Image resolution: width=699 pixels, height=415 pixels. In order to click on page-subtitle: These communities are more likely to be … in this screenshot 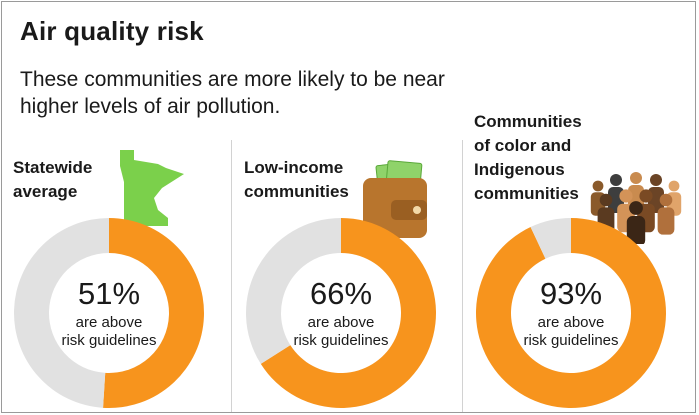, I will do `click(232, 93)`.